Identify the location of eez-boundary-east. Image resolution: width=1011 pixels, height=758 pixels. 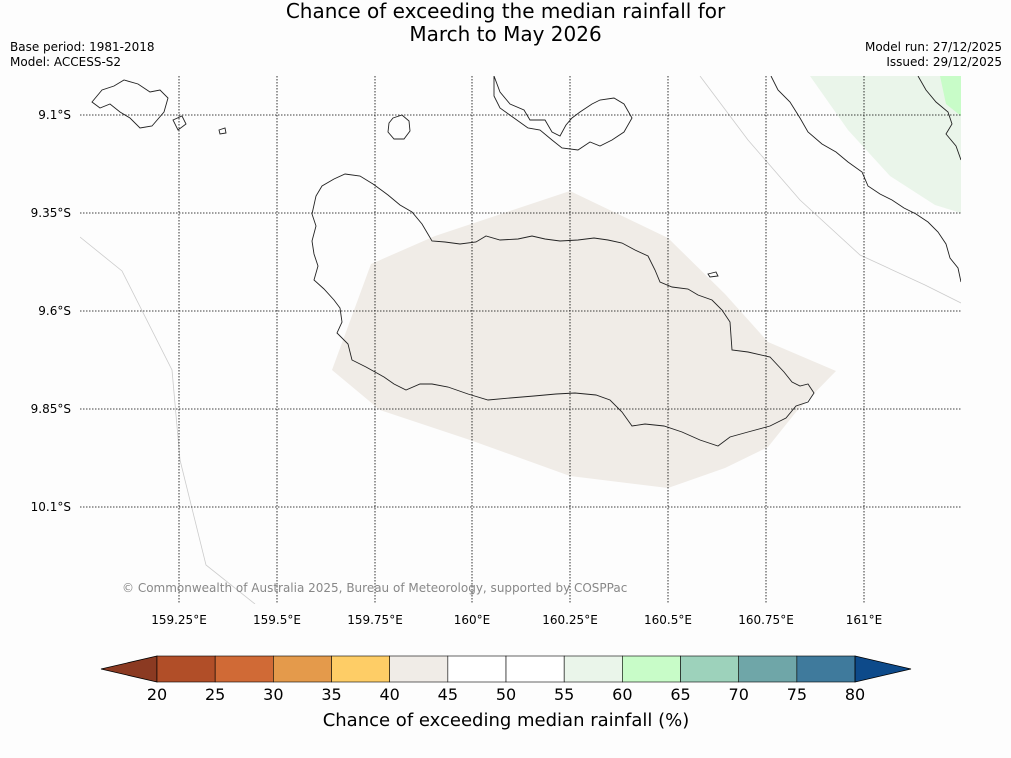
(830, 190).